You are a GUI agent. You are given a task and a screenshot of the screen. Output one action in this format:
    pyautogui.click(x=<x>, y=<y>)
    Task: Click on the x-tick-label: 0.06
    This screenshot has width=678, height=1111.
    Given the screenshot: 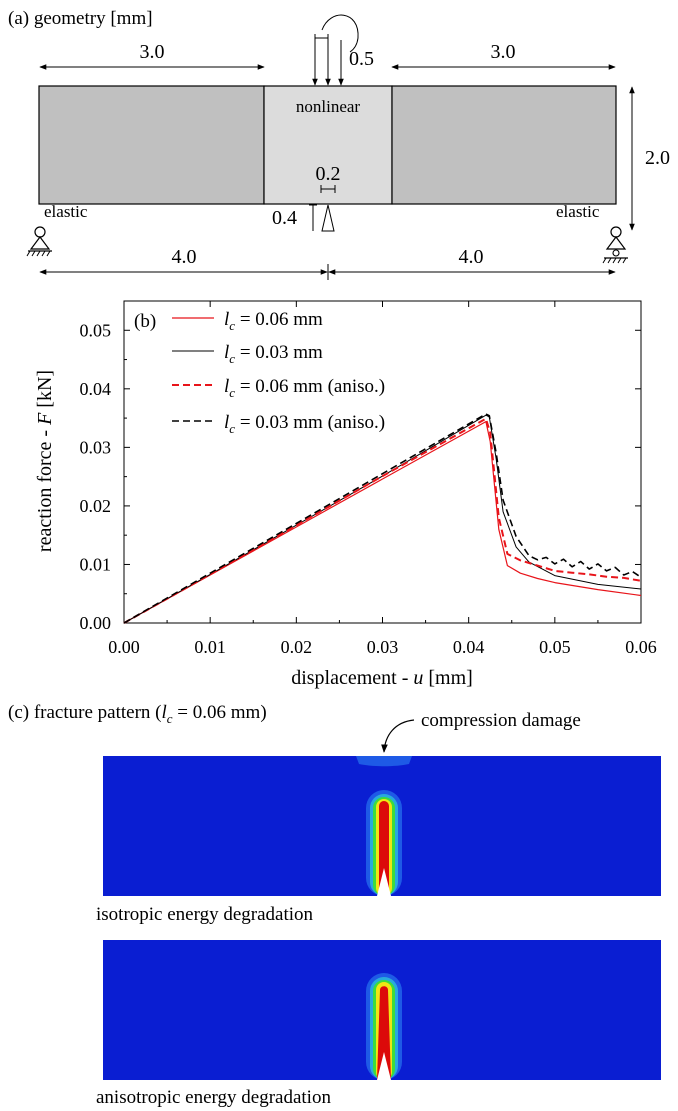 What is the action you would take?
    pyautogui.click(x=641, y=647)
    